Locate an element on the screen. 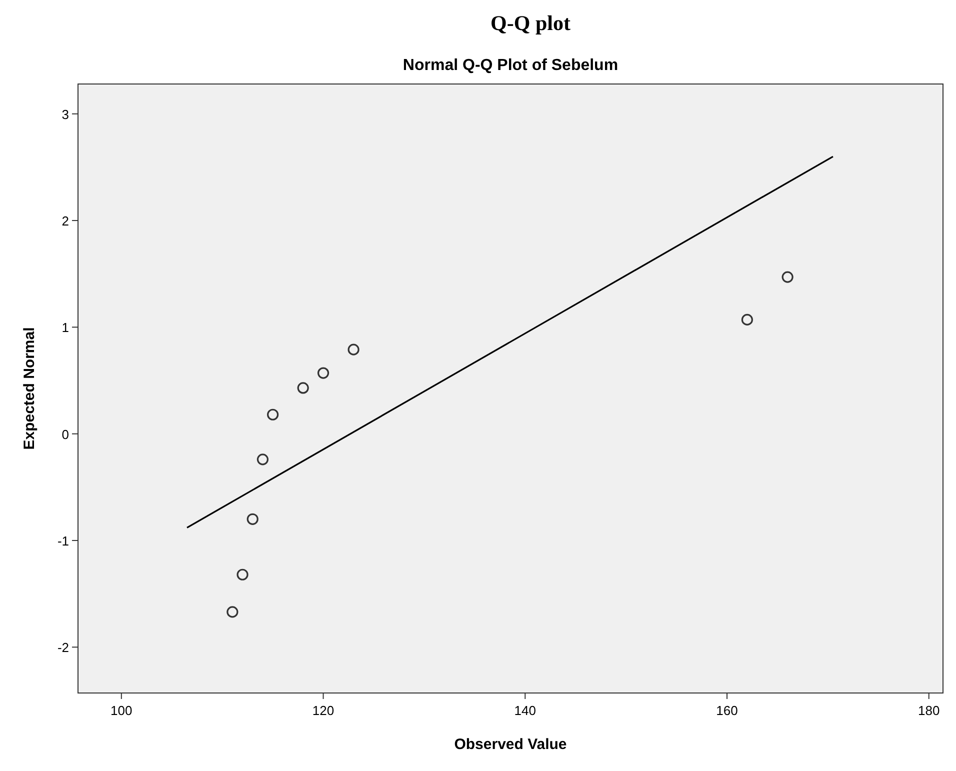  y-axis-title: Expected Normal is located at coordinates (29, 388).